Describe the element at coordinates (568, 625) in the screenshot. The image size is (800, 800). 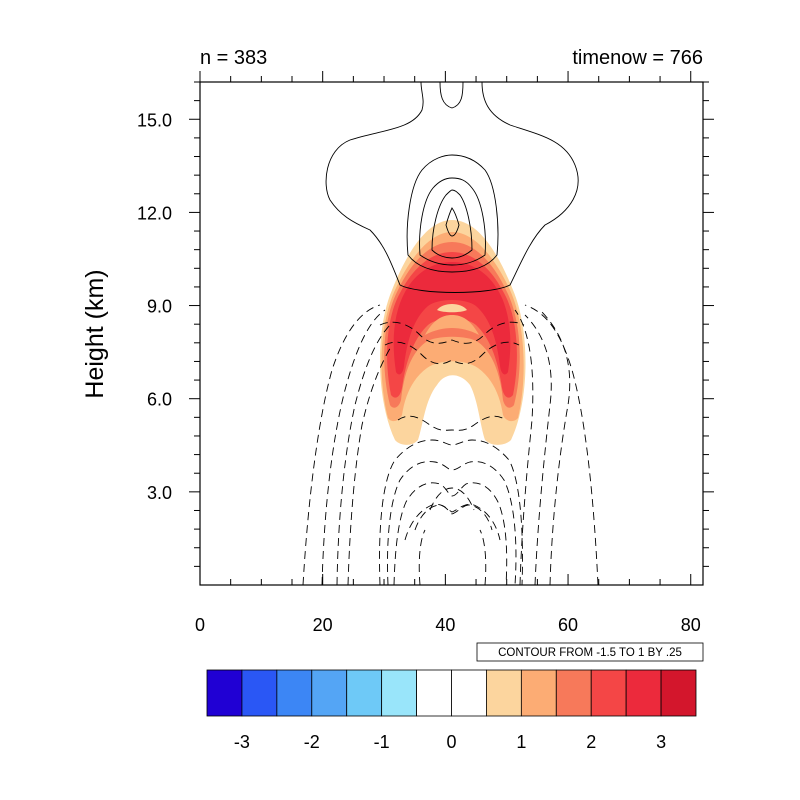
I see `x-tick-label: 60` at that location.